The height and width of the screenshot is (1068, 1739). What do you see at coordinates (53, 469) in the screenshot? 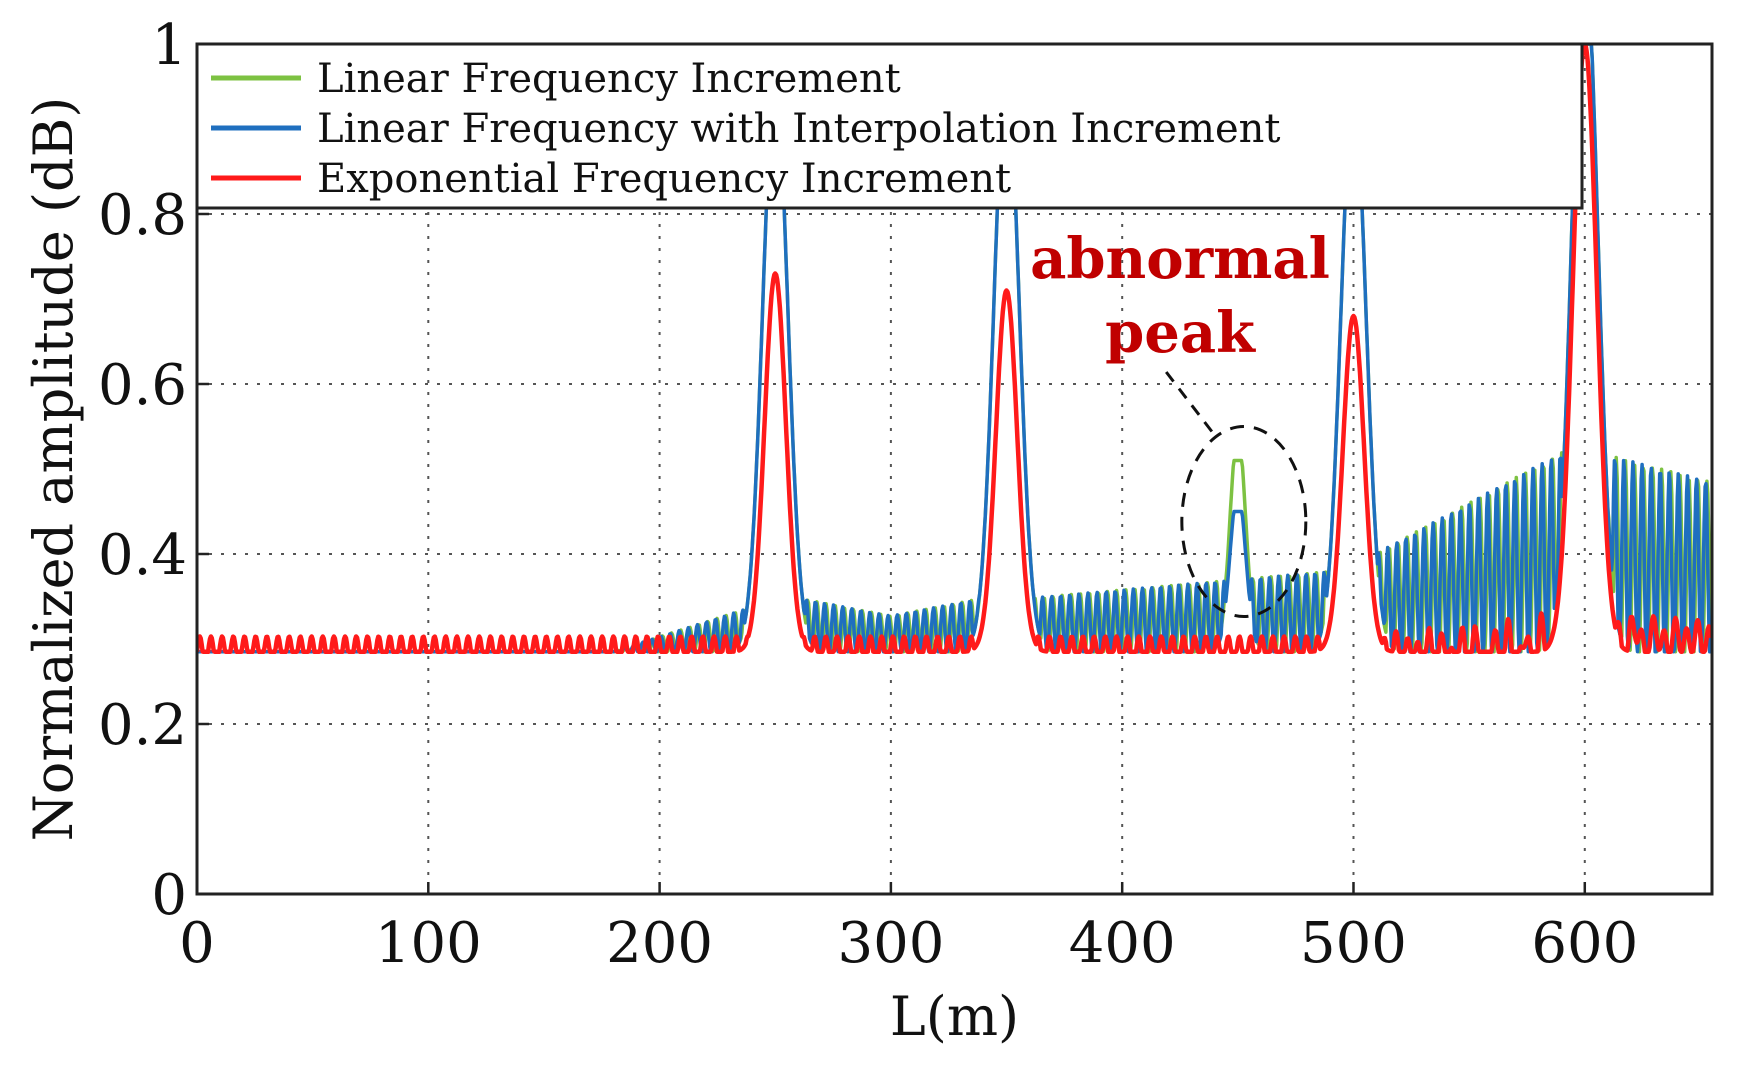
I see `y-axis-title: Normalized amplitude (dB)` at bounding box center [53, 469].